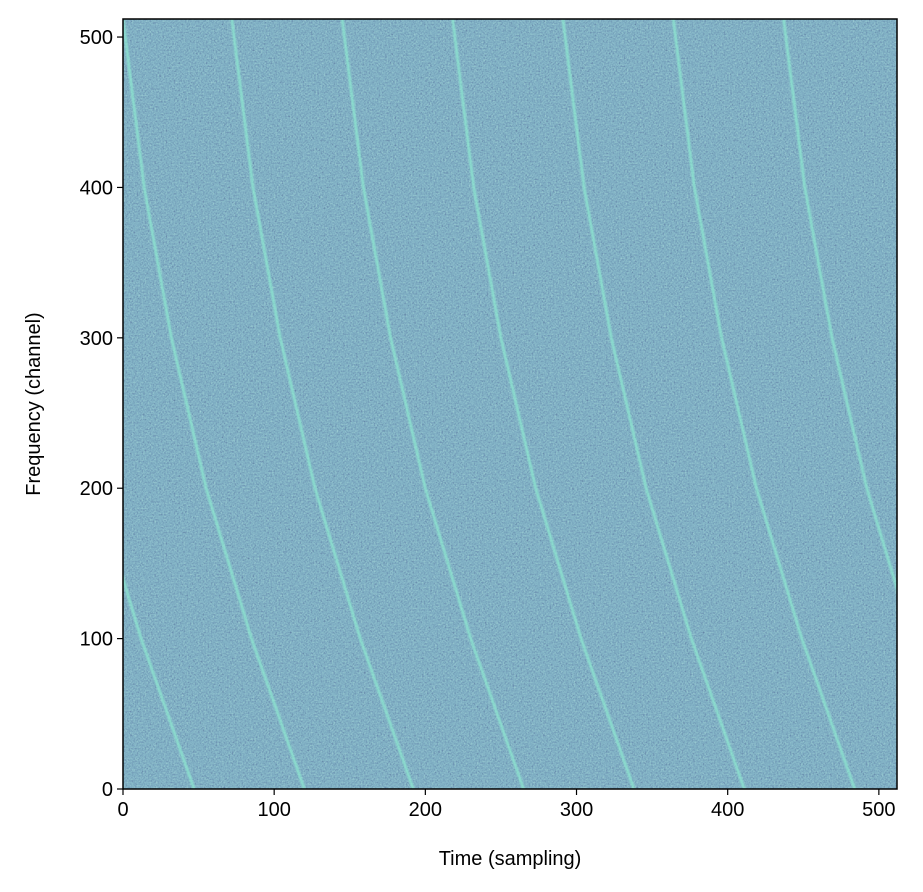 This screenshot has width=923, height=892. I want to click on y-tick-label: 500, so click(96, 38).